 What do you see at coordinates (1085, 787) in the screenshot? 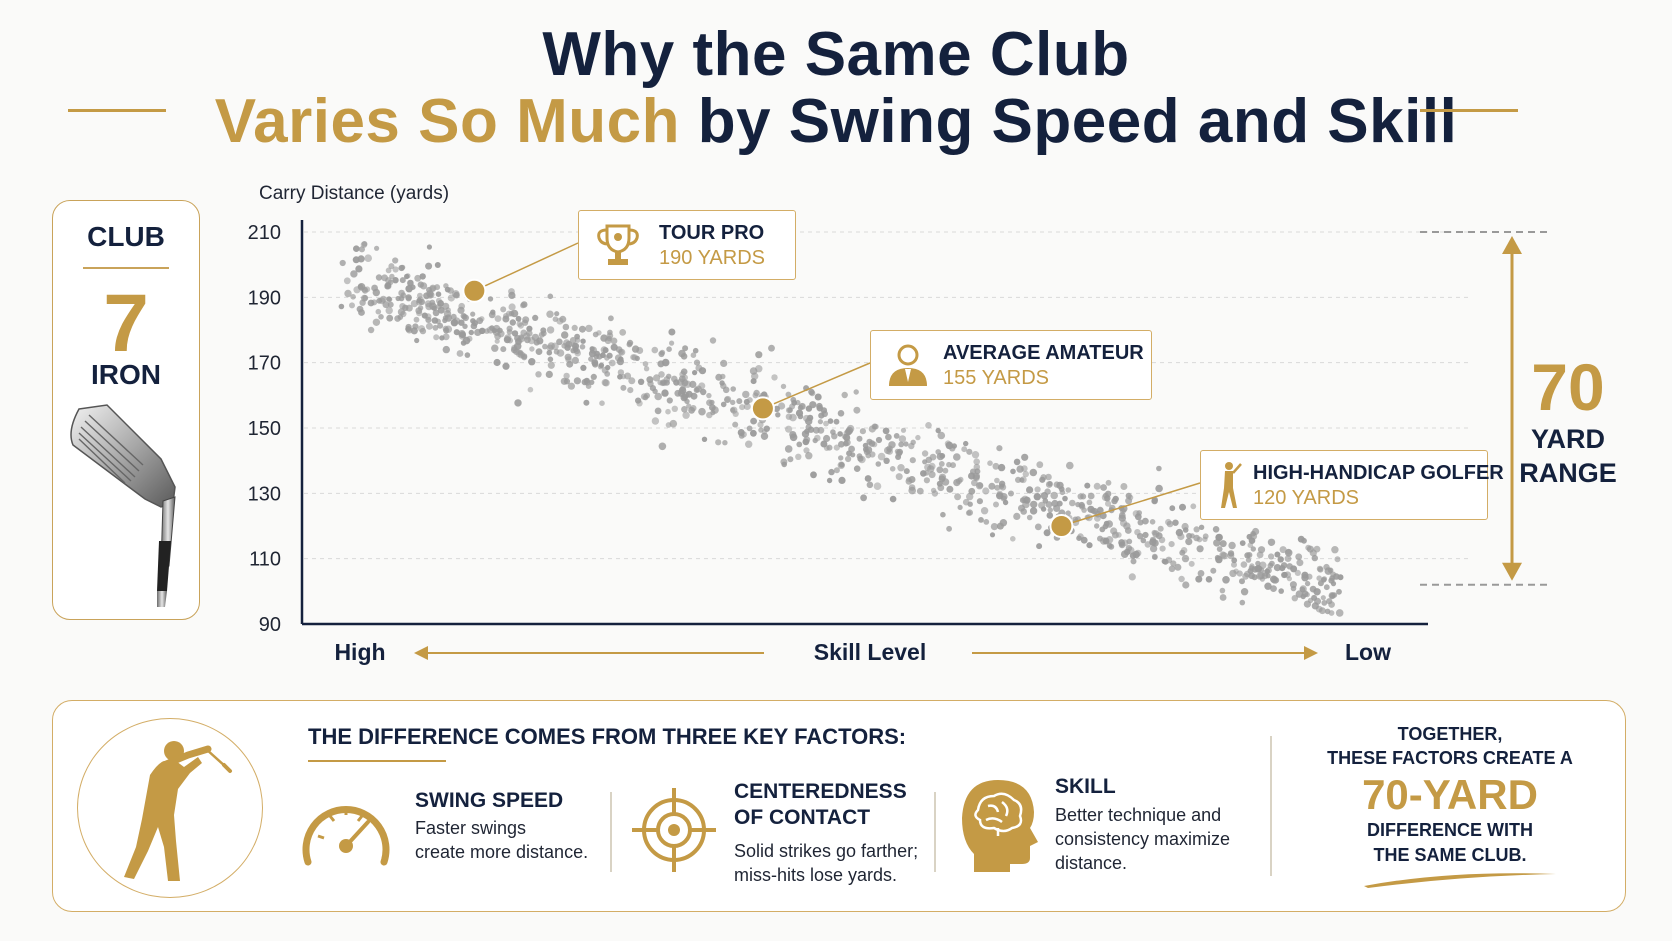
I see `factor-title: SKILL` at bounding box center [1085, 787].